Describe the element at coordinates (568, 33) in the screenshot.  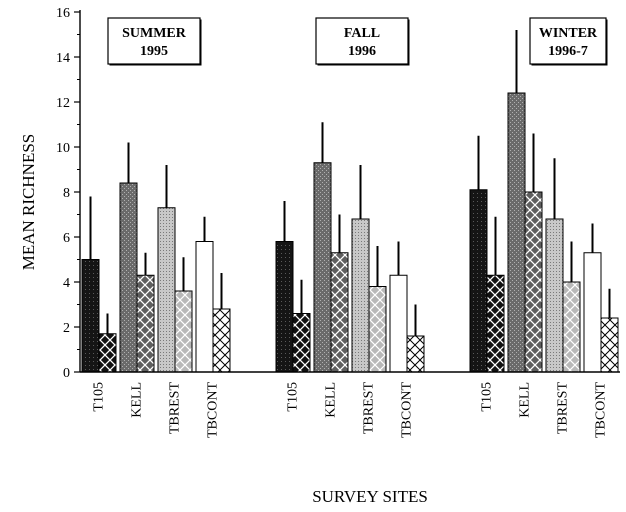
I see `season-label-line1: WINTER` at that location.